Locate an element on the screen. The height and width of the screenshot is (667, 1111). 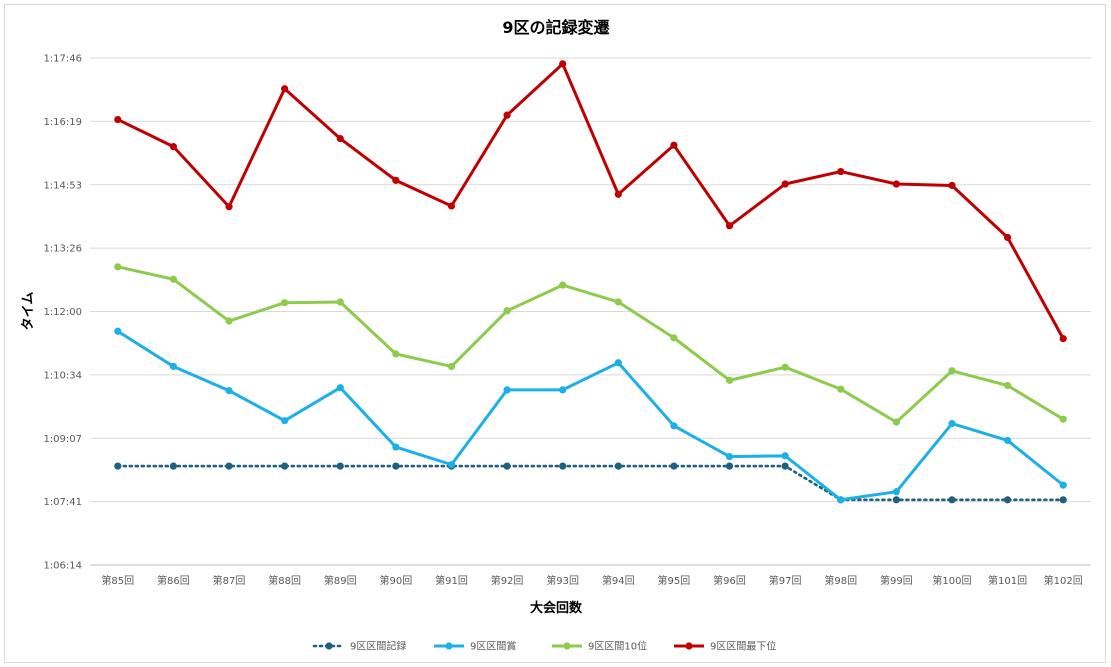
x-tick-label: 第90回 is located at coordinates (395, 580).